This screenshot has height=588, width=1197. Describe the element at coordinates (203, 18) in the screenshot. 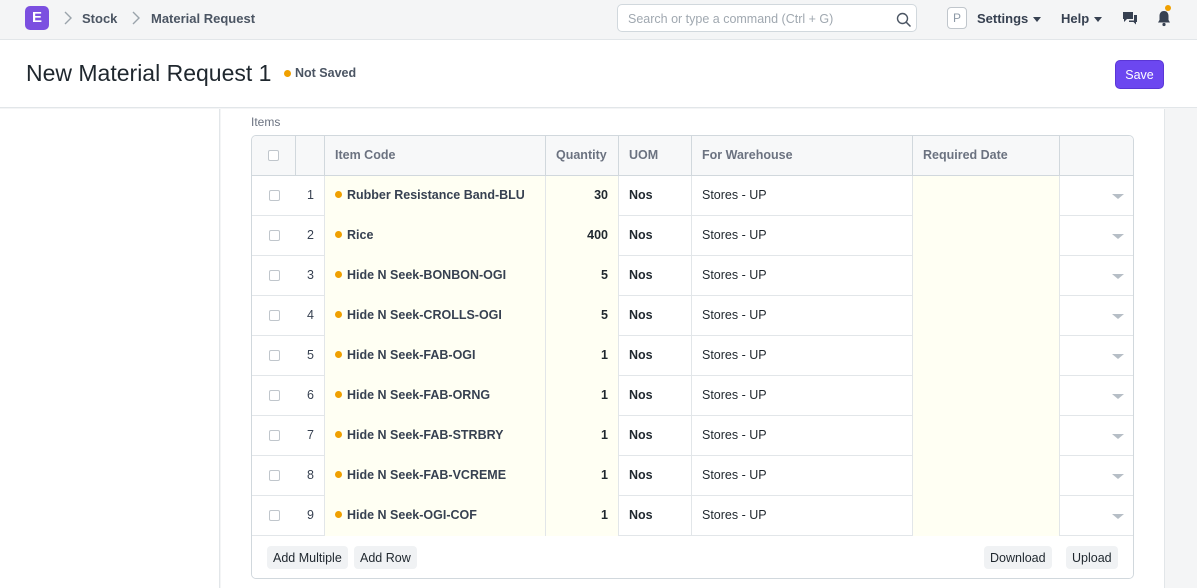

I see `breadcrumb-material-request: Material Request` at that location.